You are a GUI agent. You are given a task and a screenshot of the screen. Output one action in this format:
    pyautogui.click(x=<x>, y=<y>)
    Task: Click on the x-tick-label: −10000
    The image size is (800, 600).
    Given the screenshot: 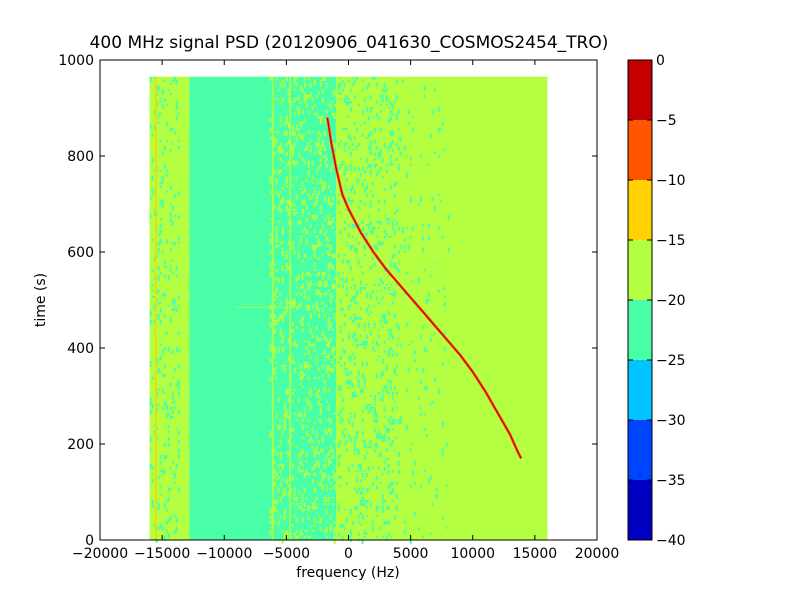 What is the action you would take?
    pyautogui.click(x=224, y=554)
    